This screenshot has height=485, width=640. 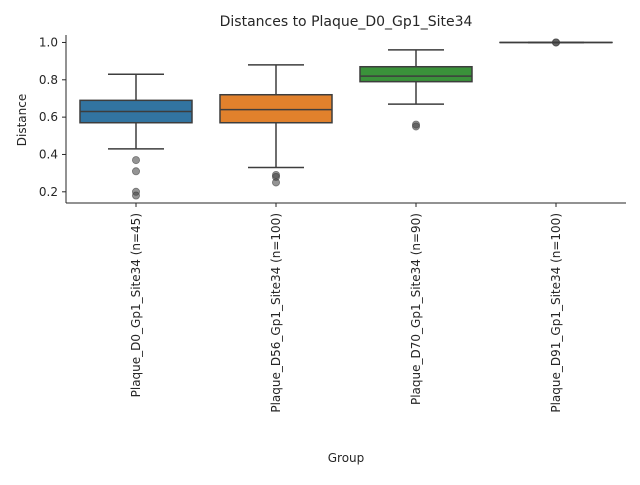 What do you see at coordinates (48, 80) in the screenshot?
I see `y-tick-label: 0.8` at bounding box center [48, 80].